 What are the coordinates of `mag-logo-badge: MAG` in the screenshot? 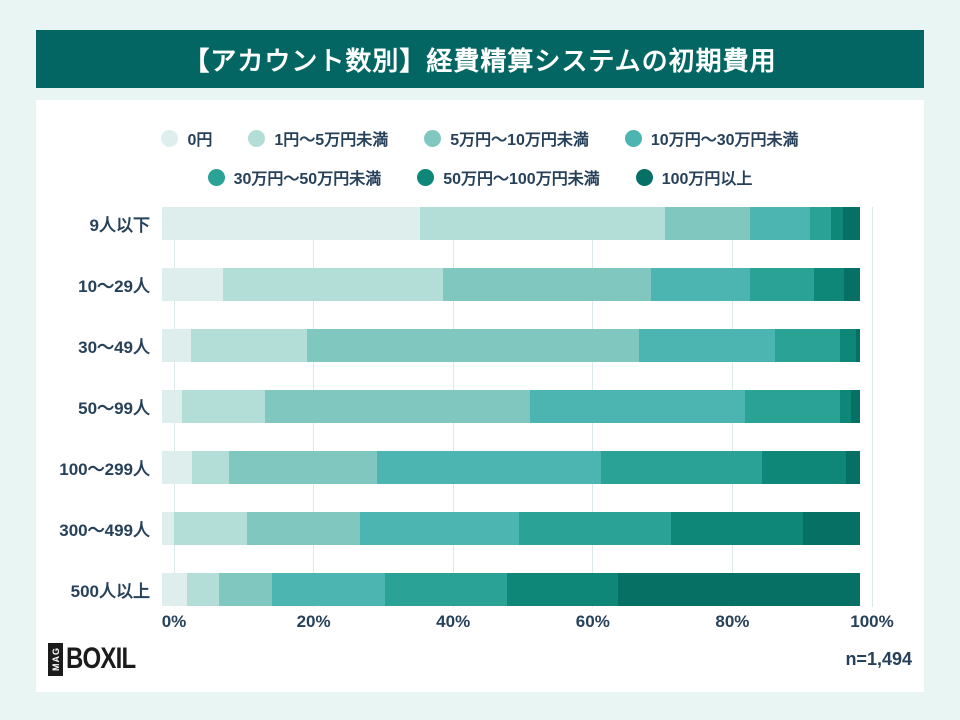 It's located at (55, 659).